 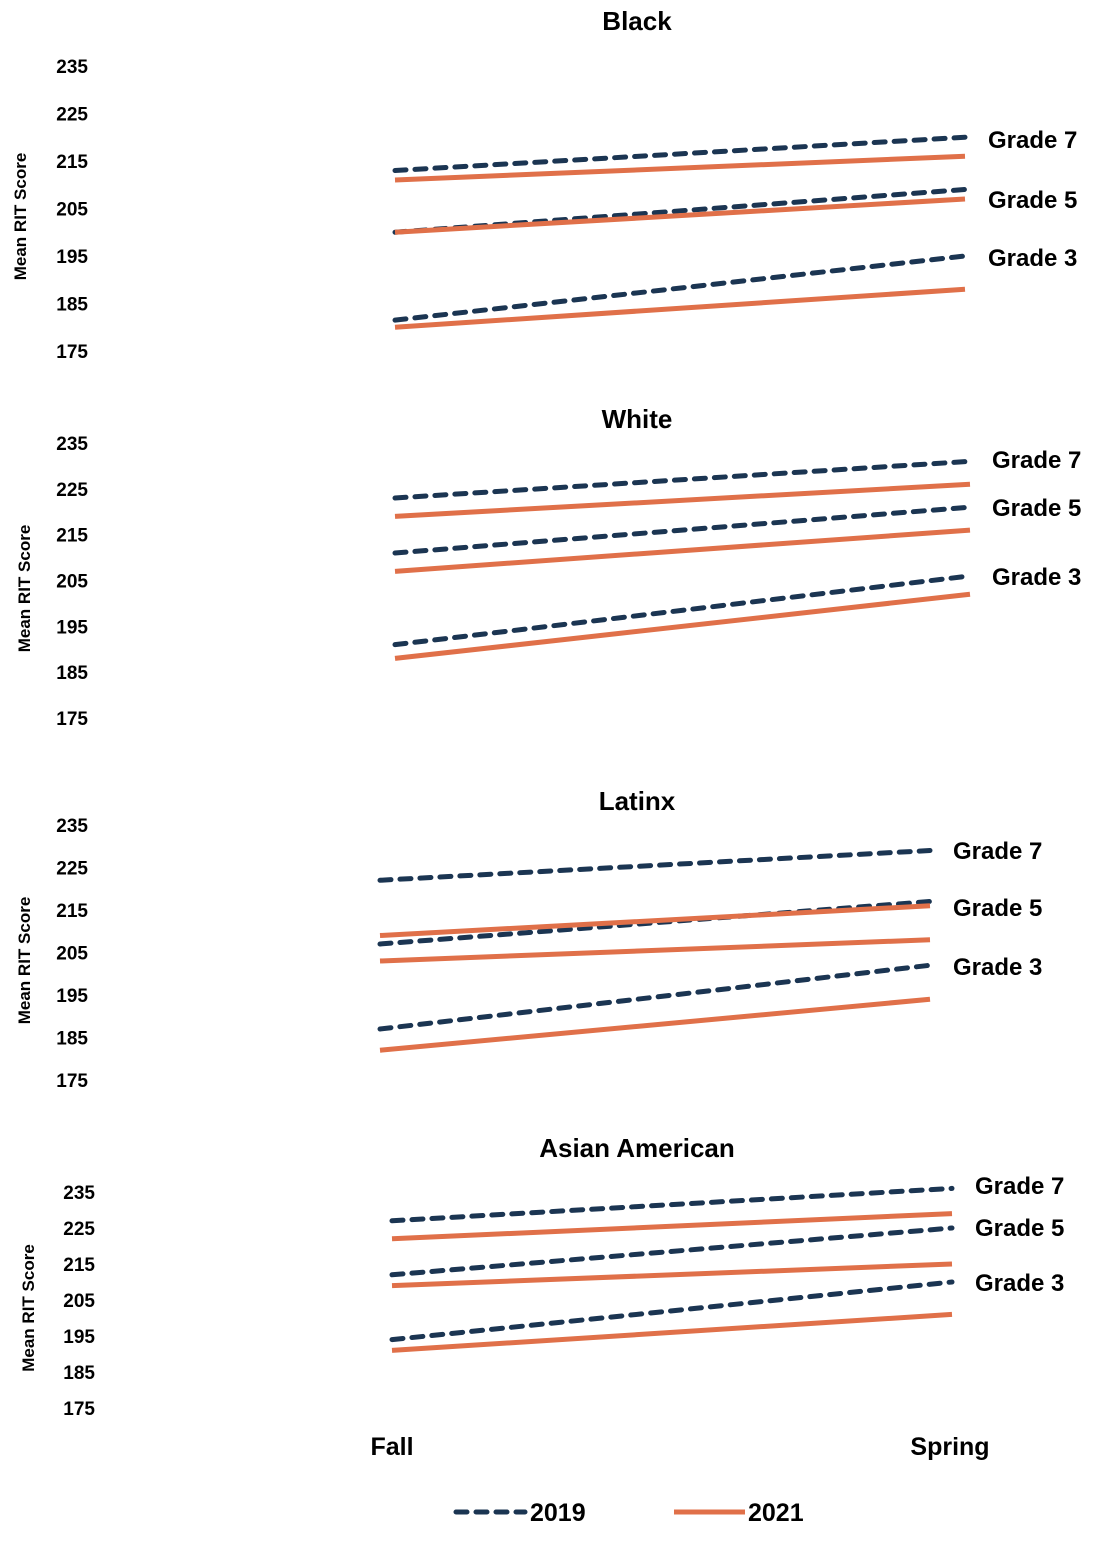 What do you see at coordinates (949, 1447) in the screenshot?
I see `x-tick-label-spring: Spring` at bounding box center [949, 1447].